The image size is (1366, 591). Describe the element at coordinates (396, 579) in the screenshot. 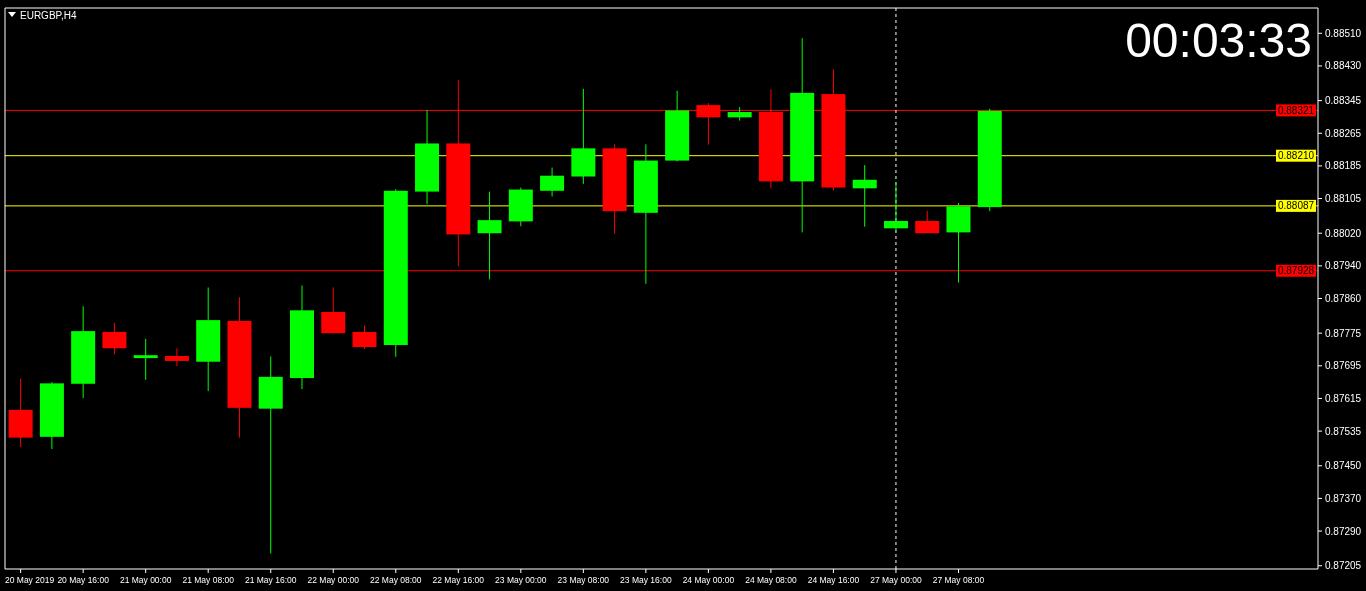

I see `x-tick-label: 22 May 08:00` at that location.